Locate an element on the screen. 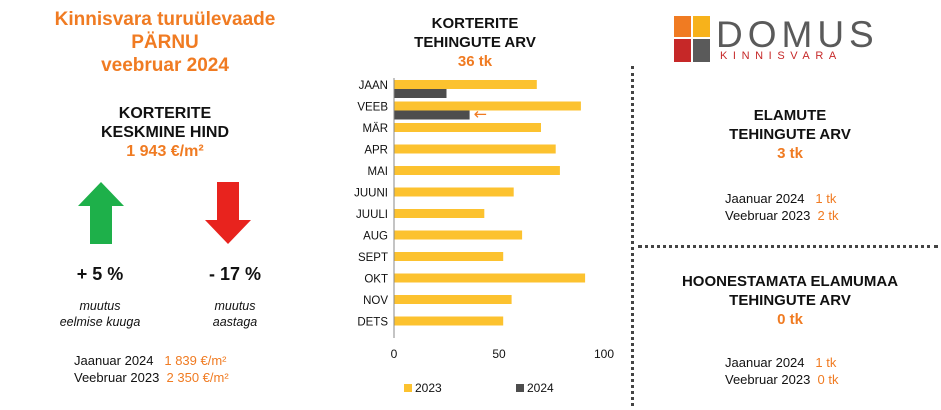 This screenshot has width=941, height=410. yearly-note-line-1: muutus is located at coordinates (235, 306).